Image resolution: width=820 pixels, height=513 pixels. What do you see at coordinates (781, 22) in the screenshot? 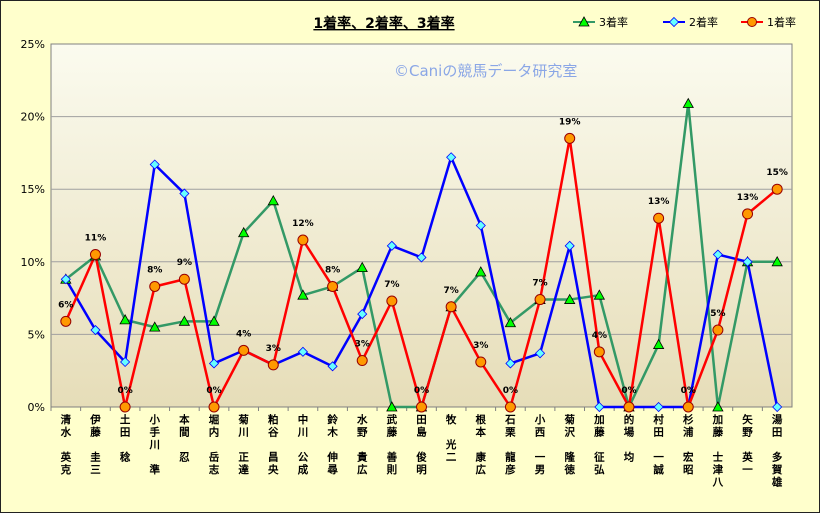
I see `legend-label: 1着率` at bounding box center [781, 22].